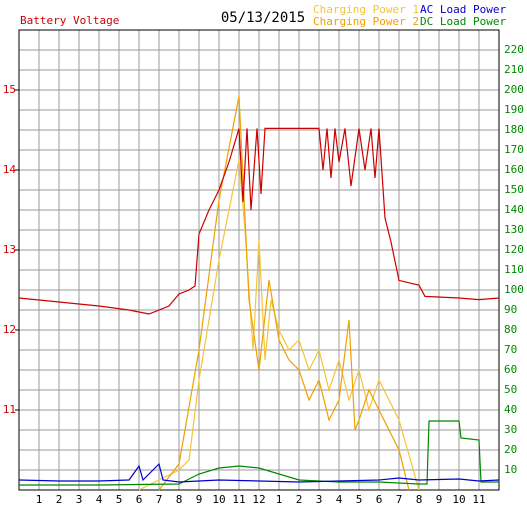 The height and width of the screenshot is (510, 527). What do you see at coordinates (9, 409) in the screenshot?
I see `y-tick-label: 11` at bounding box center [9, 409].